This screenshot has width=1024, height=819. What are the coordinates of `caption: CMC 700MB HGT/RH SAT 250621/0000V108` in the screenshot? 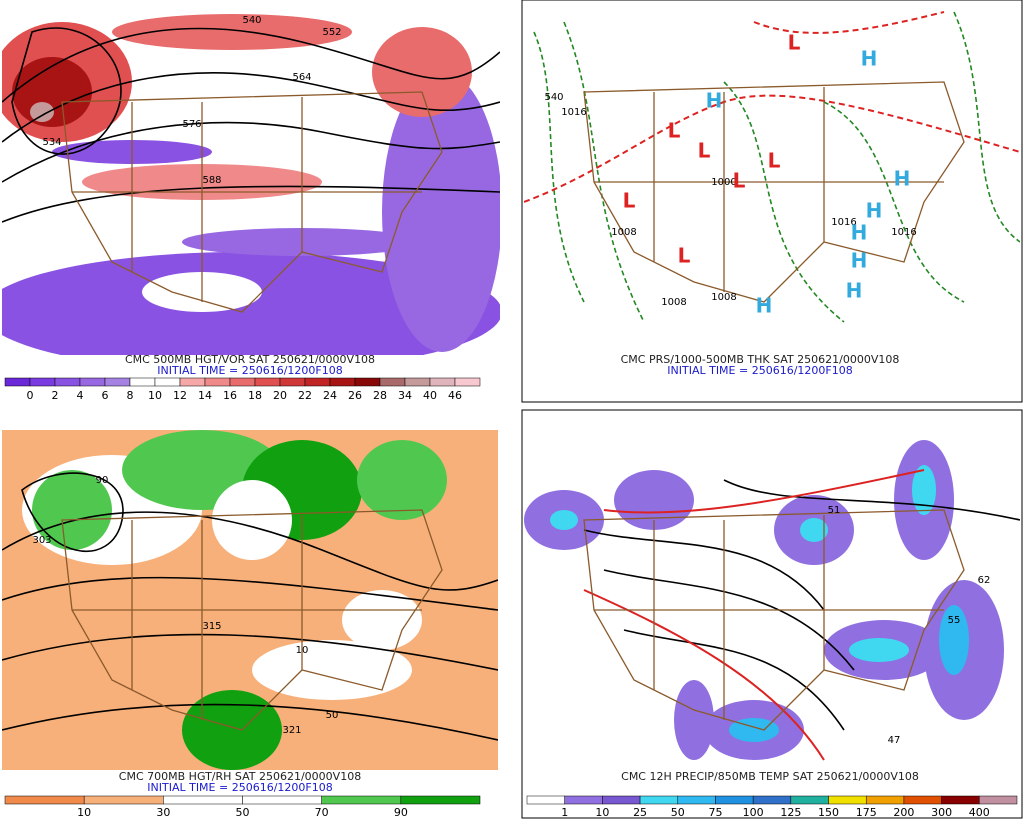 It's located at (240, 776).